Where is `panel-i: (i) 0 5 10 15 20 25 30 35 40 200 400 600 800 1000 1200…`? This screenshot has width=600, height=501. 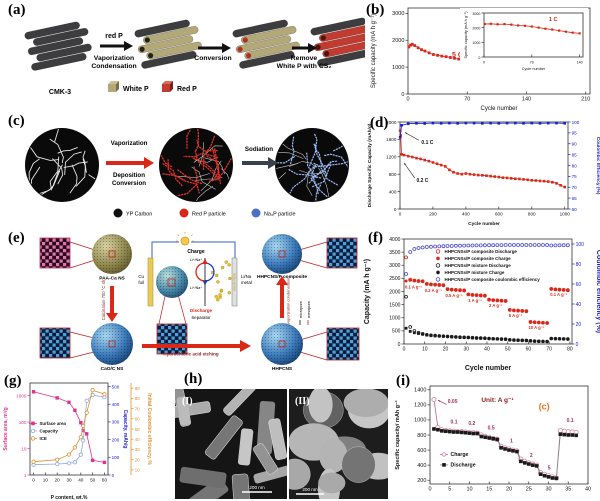
panel-i: (i) 0 5 10 15 20 25 30 35 40 200 400 600 800 1000 1200… is located at coordinates (494, 437).